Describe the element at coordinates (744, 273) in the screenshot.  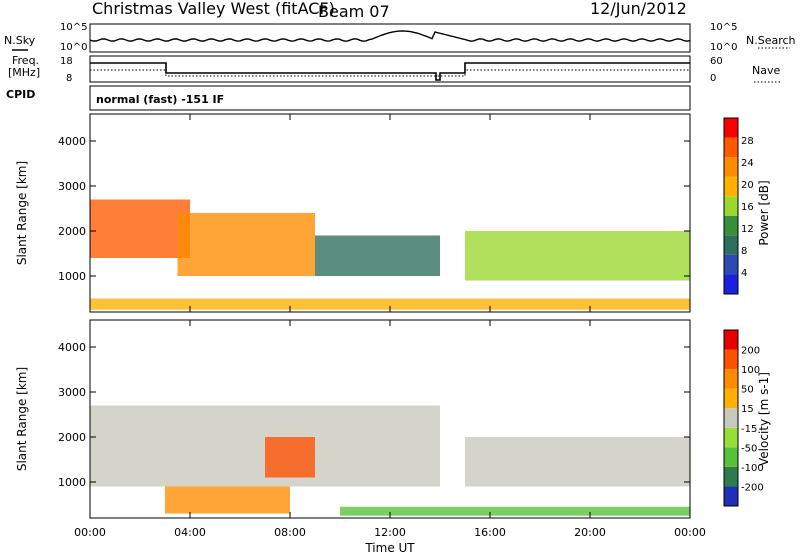
I see `colorbar-tick-label: 4` at that location.